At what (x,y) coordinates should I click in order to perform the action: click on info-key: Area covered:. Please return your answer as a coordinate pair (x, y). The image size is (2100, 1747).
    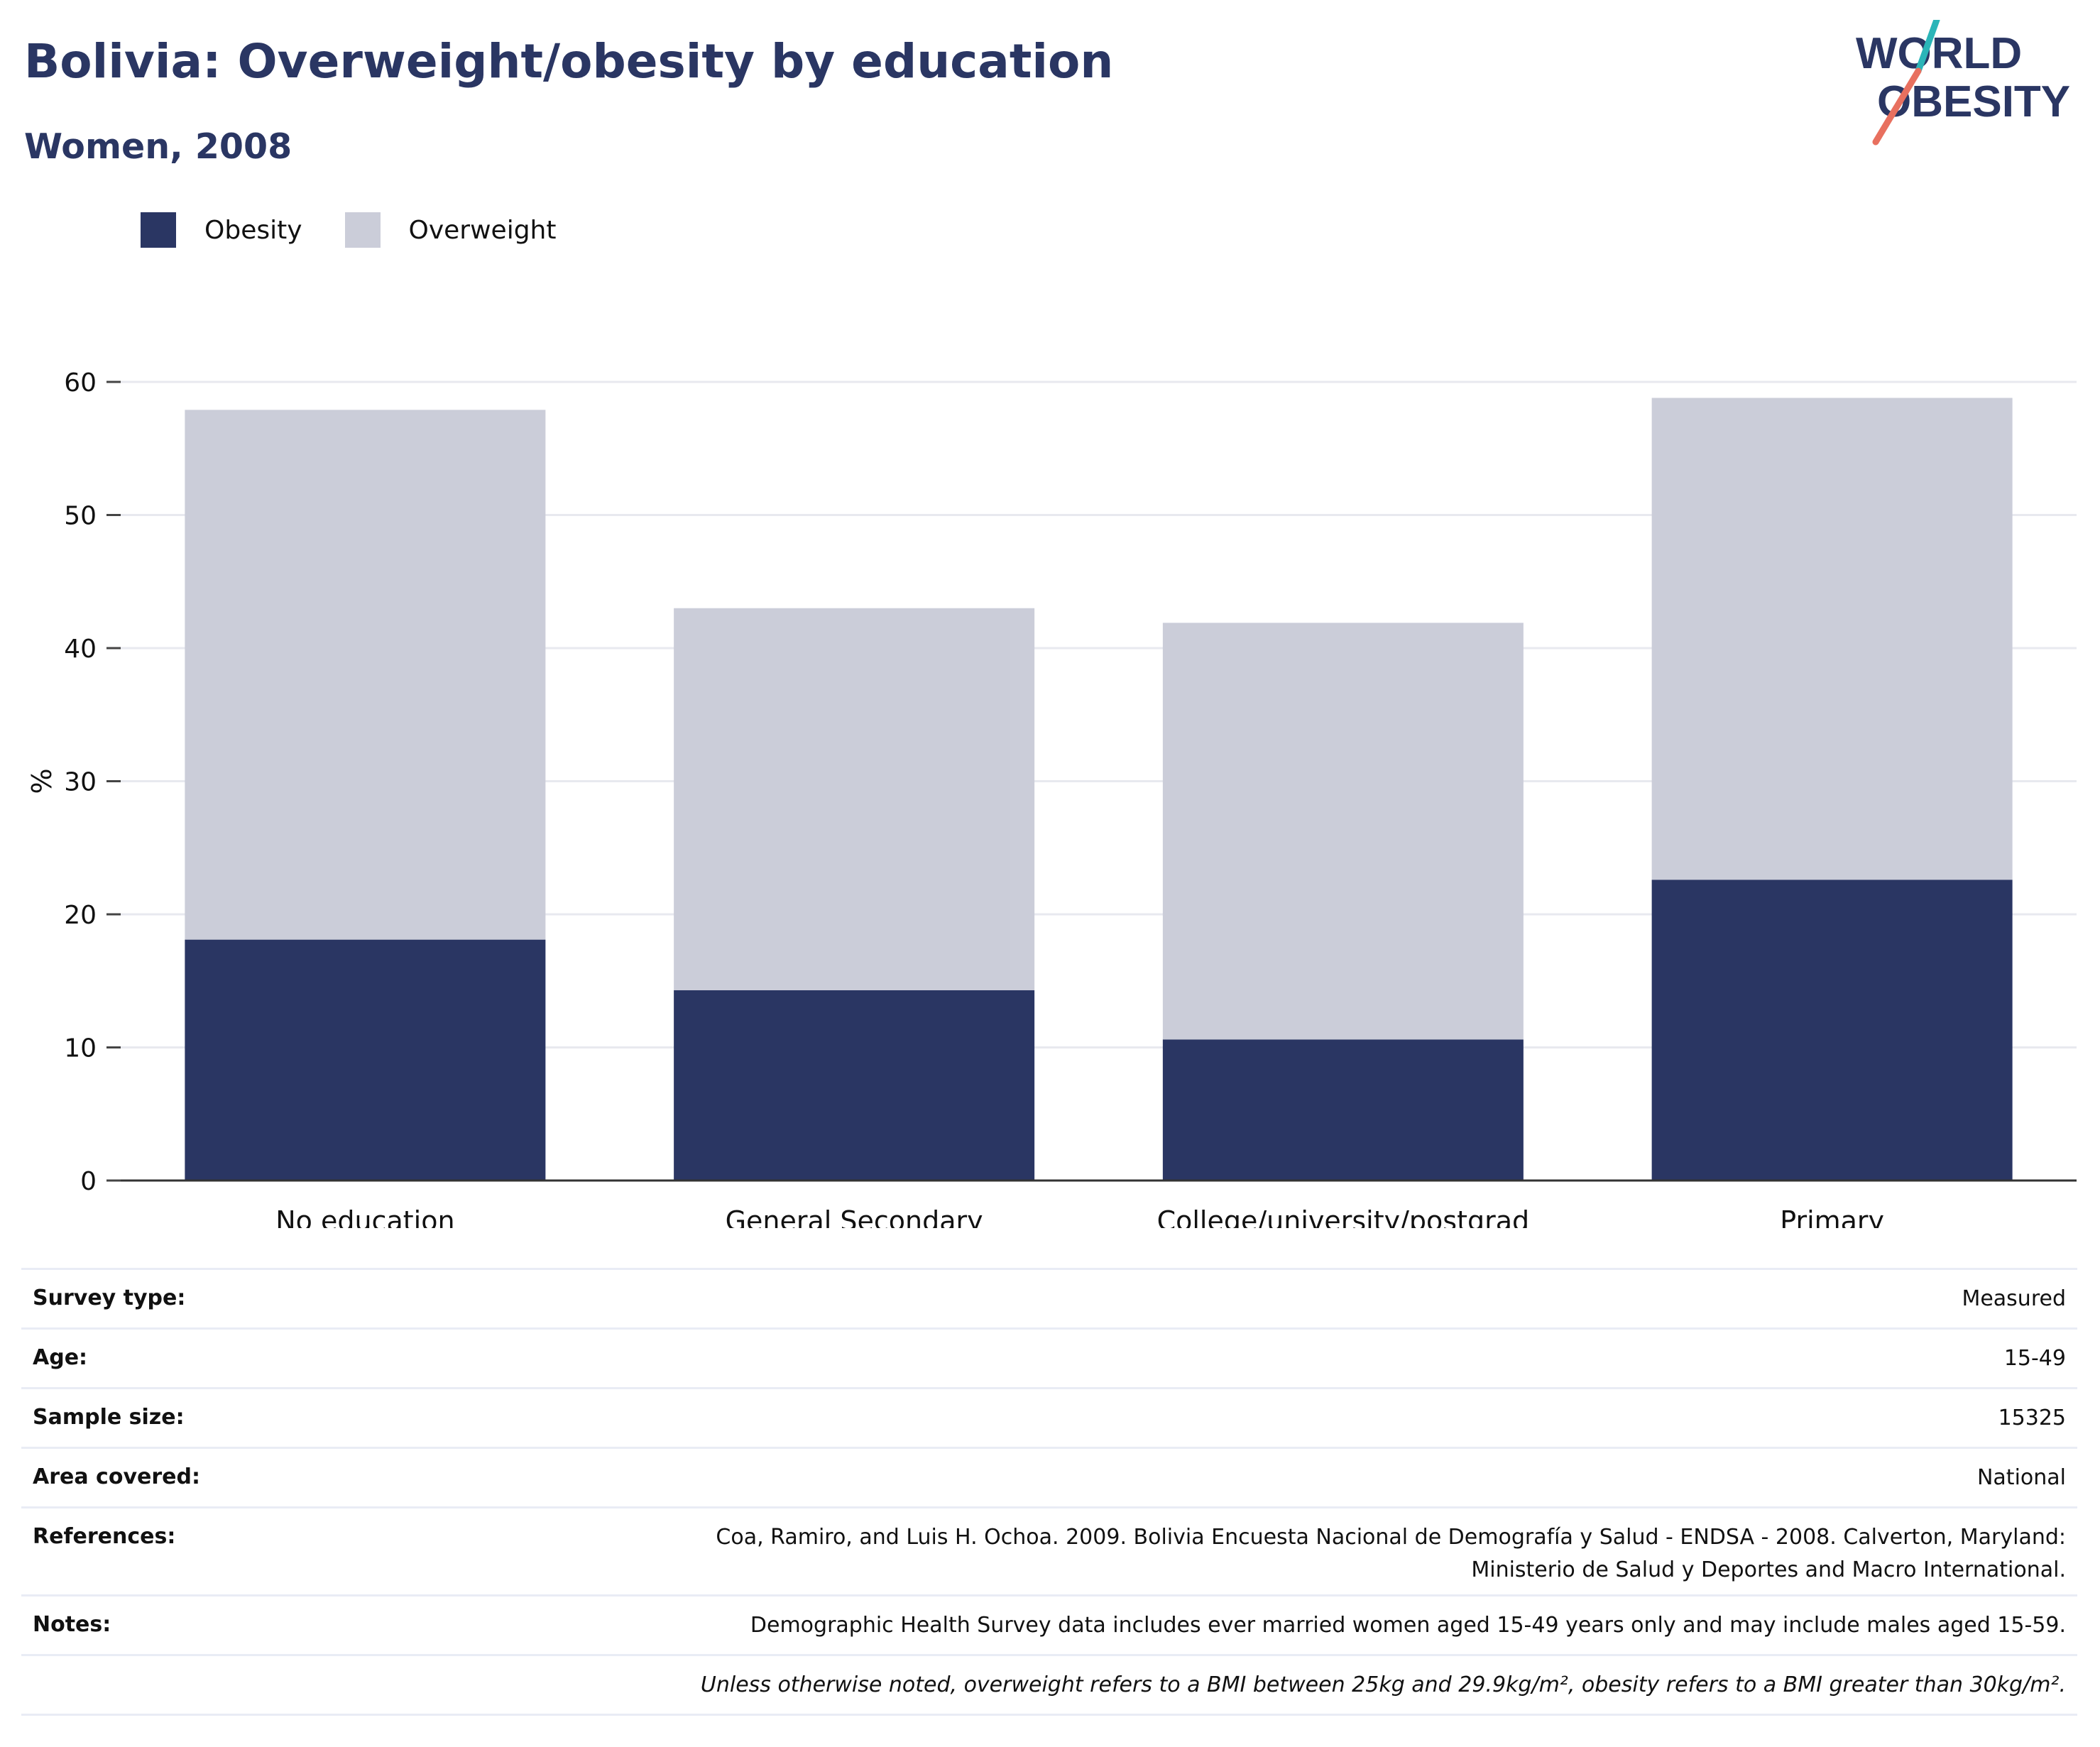
    Looking at the image, I should click on (217, 1477).